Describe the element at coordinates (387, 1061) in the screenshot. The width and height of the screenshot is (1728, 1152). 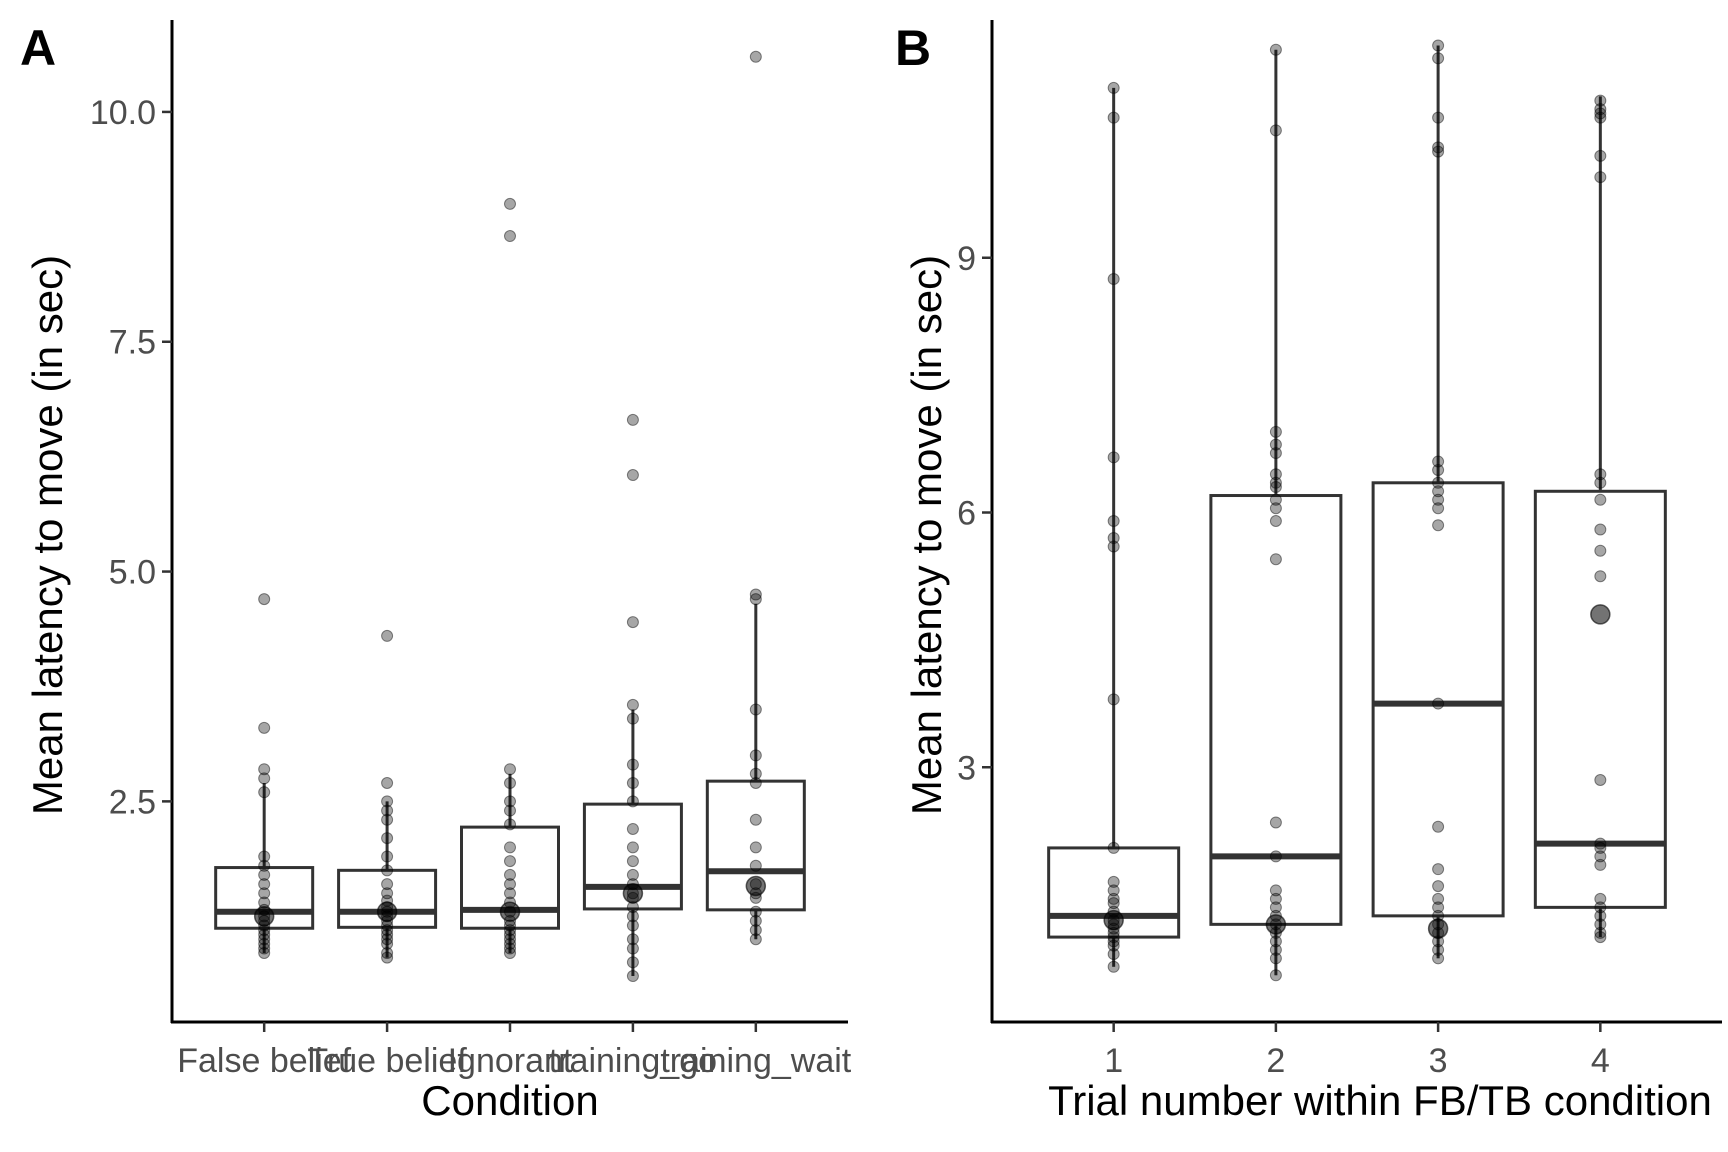
I see `x-tick-label: True belief` at that location.